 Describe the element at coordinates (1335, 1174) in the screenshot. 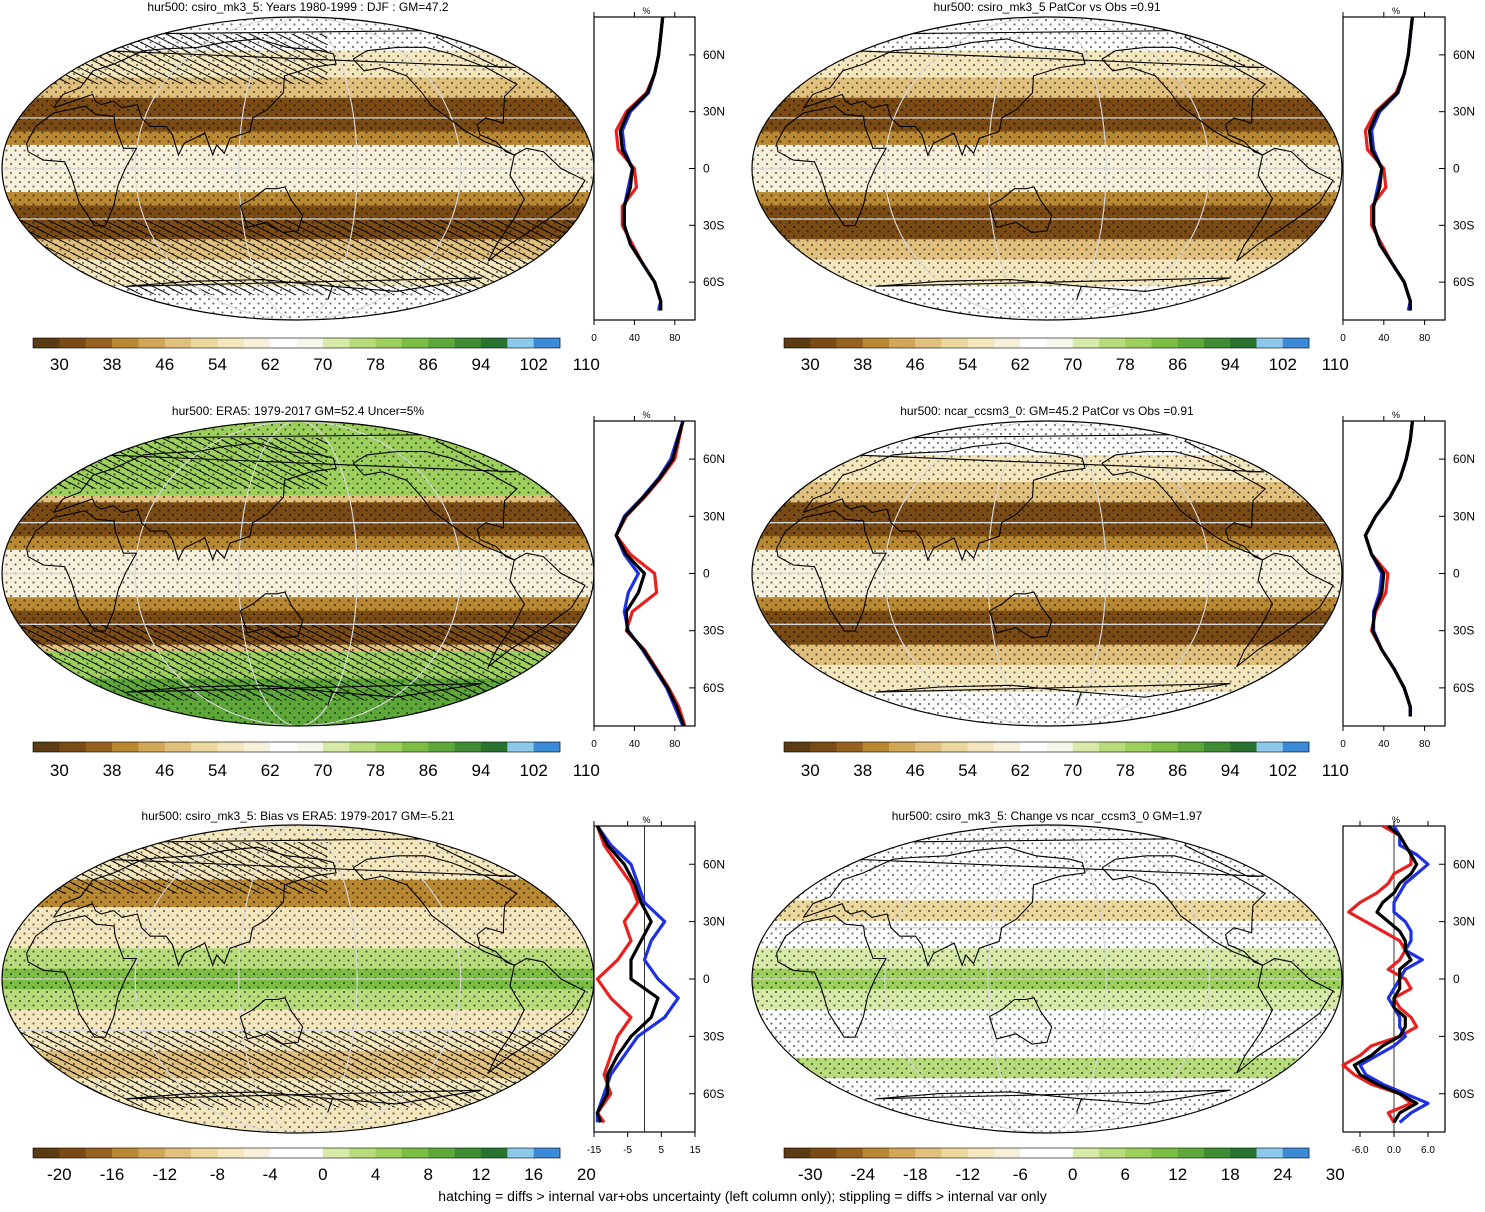

I see `colorbar-label: 30` at that location.